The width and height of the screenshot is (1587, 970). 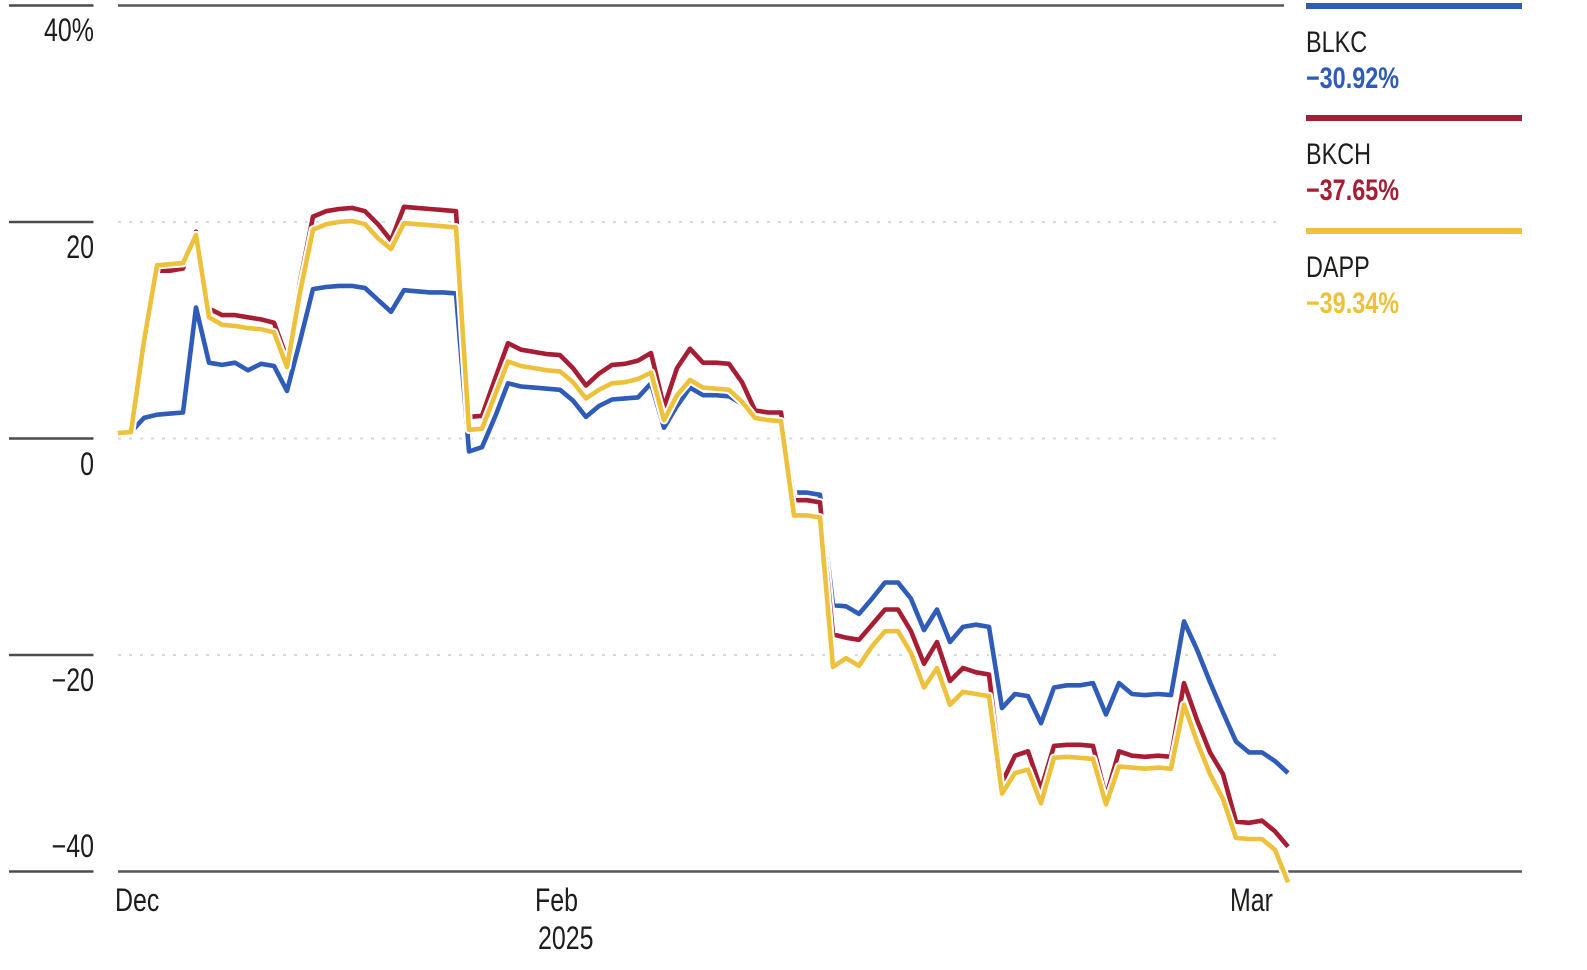 What do you see at coordinates (1353, 190) in the screenshot?
I see `legend-change-bkch: −37.65%` at bounding box center [1353, 190].